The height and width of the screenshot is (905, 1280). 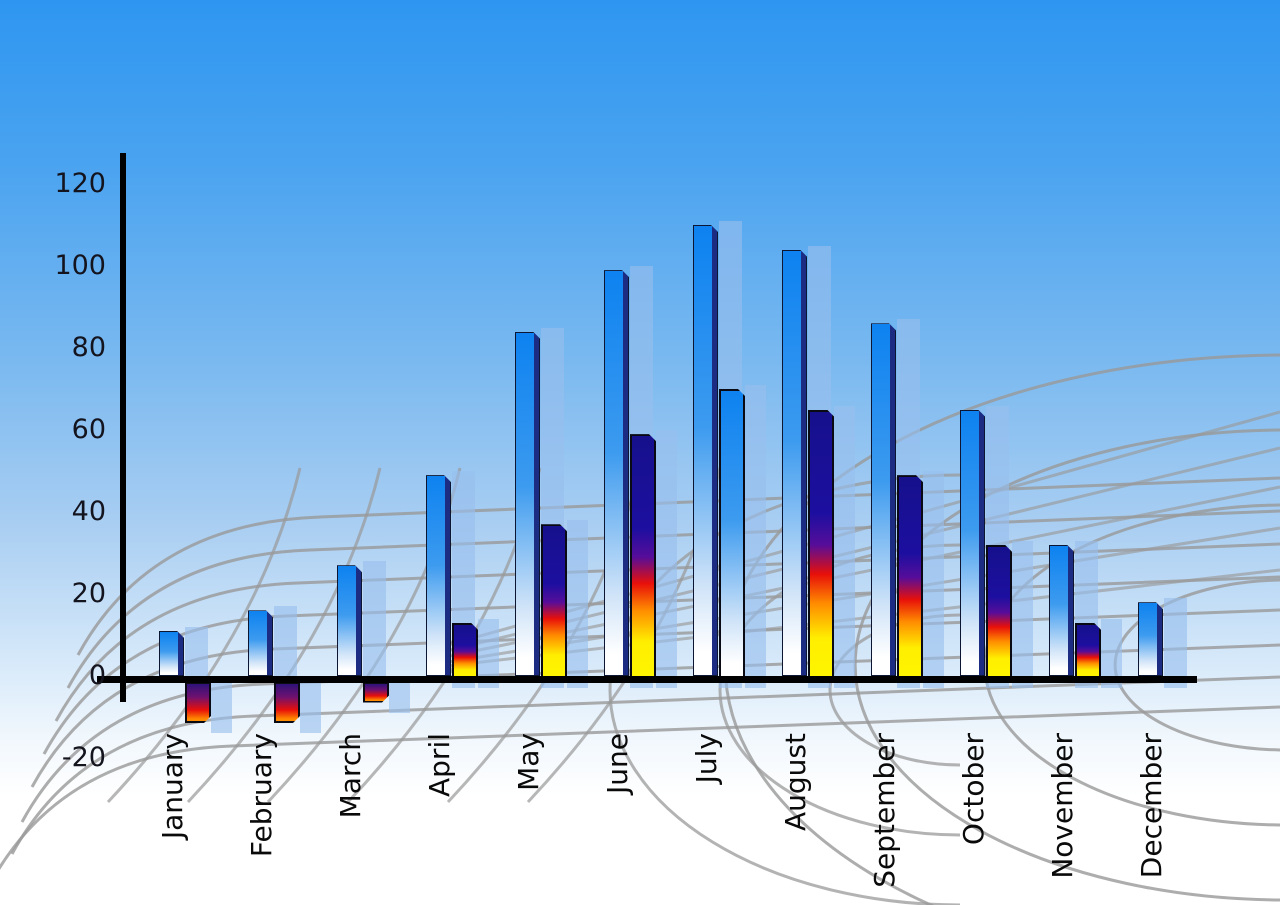 I want to click on bar-november-series2, so click(x=1088, y=651).